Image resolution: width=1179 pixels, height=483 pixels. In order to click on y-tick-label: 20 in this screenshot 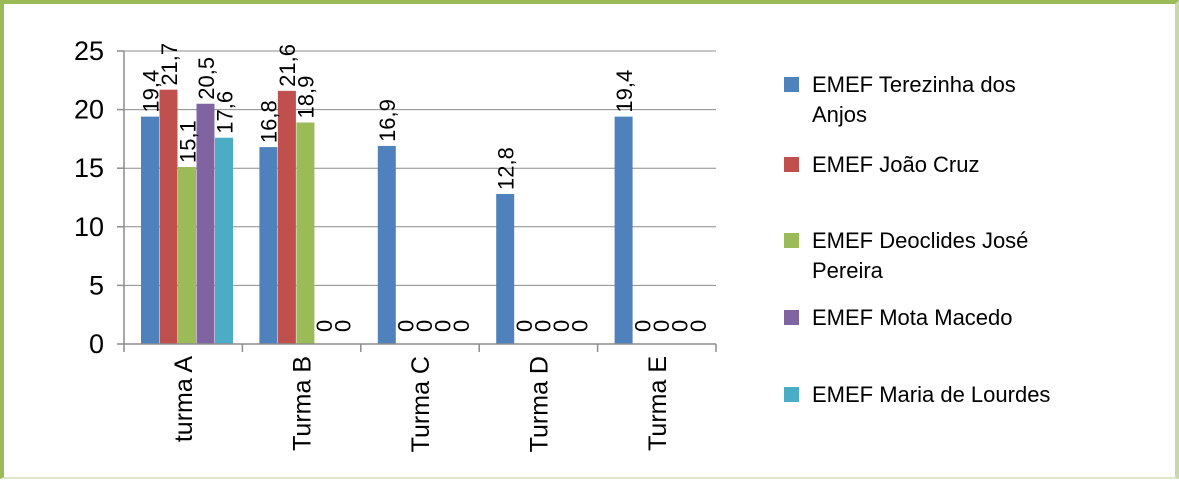, I will do `click(89, 110)`.